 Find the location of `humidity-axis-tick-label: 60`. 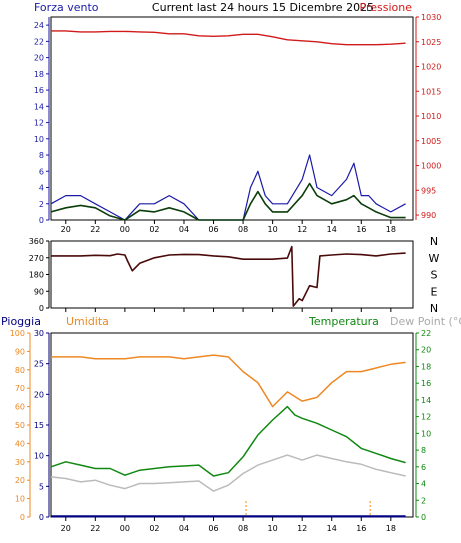

humidity-axis-tick-label: 60 is located at coordinates (20, 407).